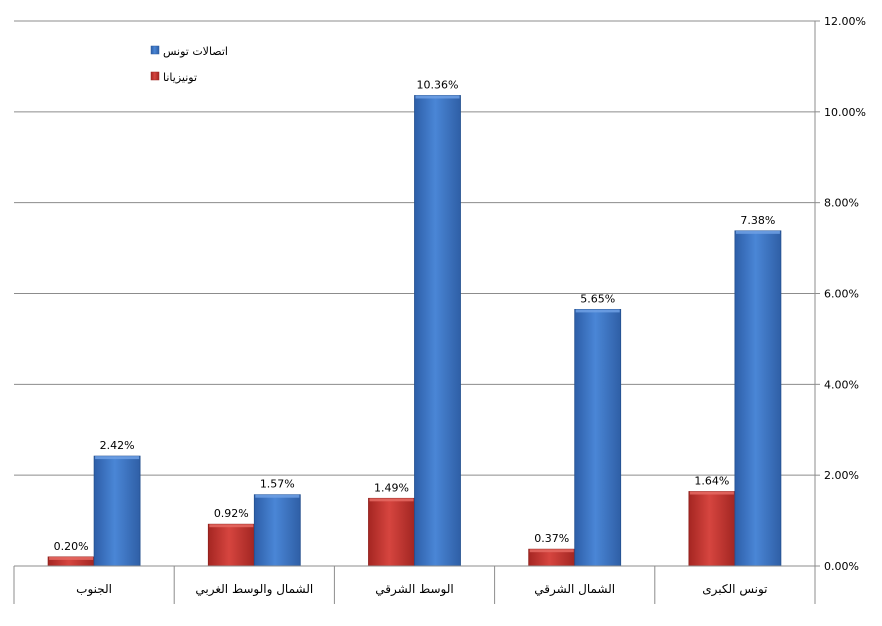  What do you see at coordinates (574, 589) in the screenshot?
I see `x-category-label: الشمال الشرقي` at bounding box center [574, 589].